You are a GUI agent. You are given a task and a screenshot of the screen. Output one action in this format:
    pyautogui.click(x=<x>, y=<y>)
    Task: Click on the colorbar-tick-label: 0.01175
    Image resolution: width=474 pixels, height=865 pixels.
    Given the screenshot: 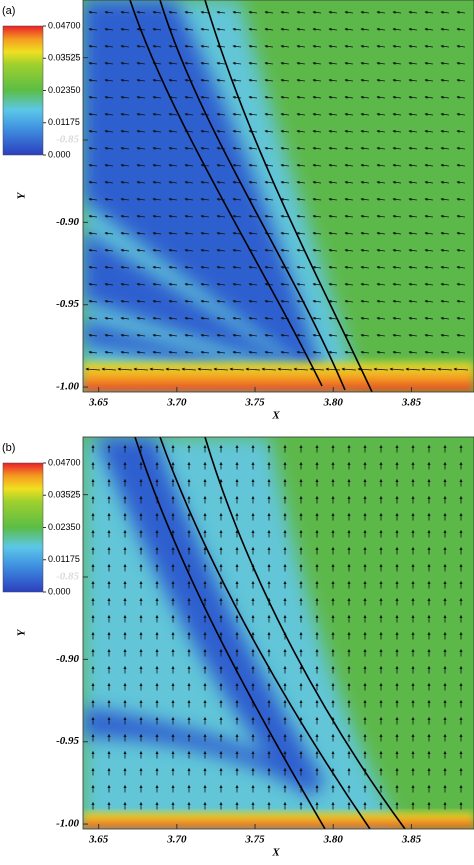 What is the action you would take?
    pyautogui.click(x=64, y=559)
    